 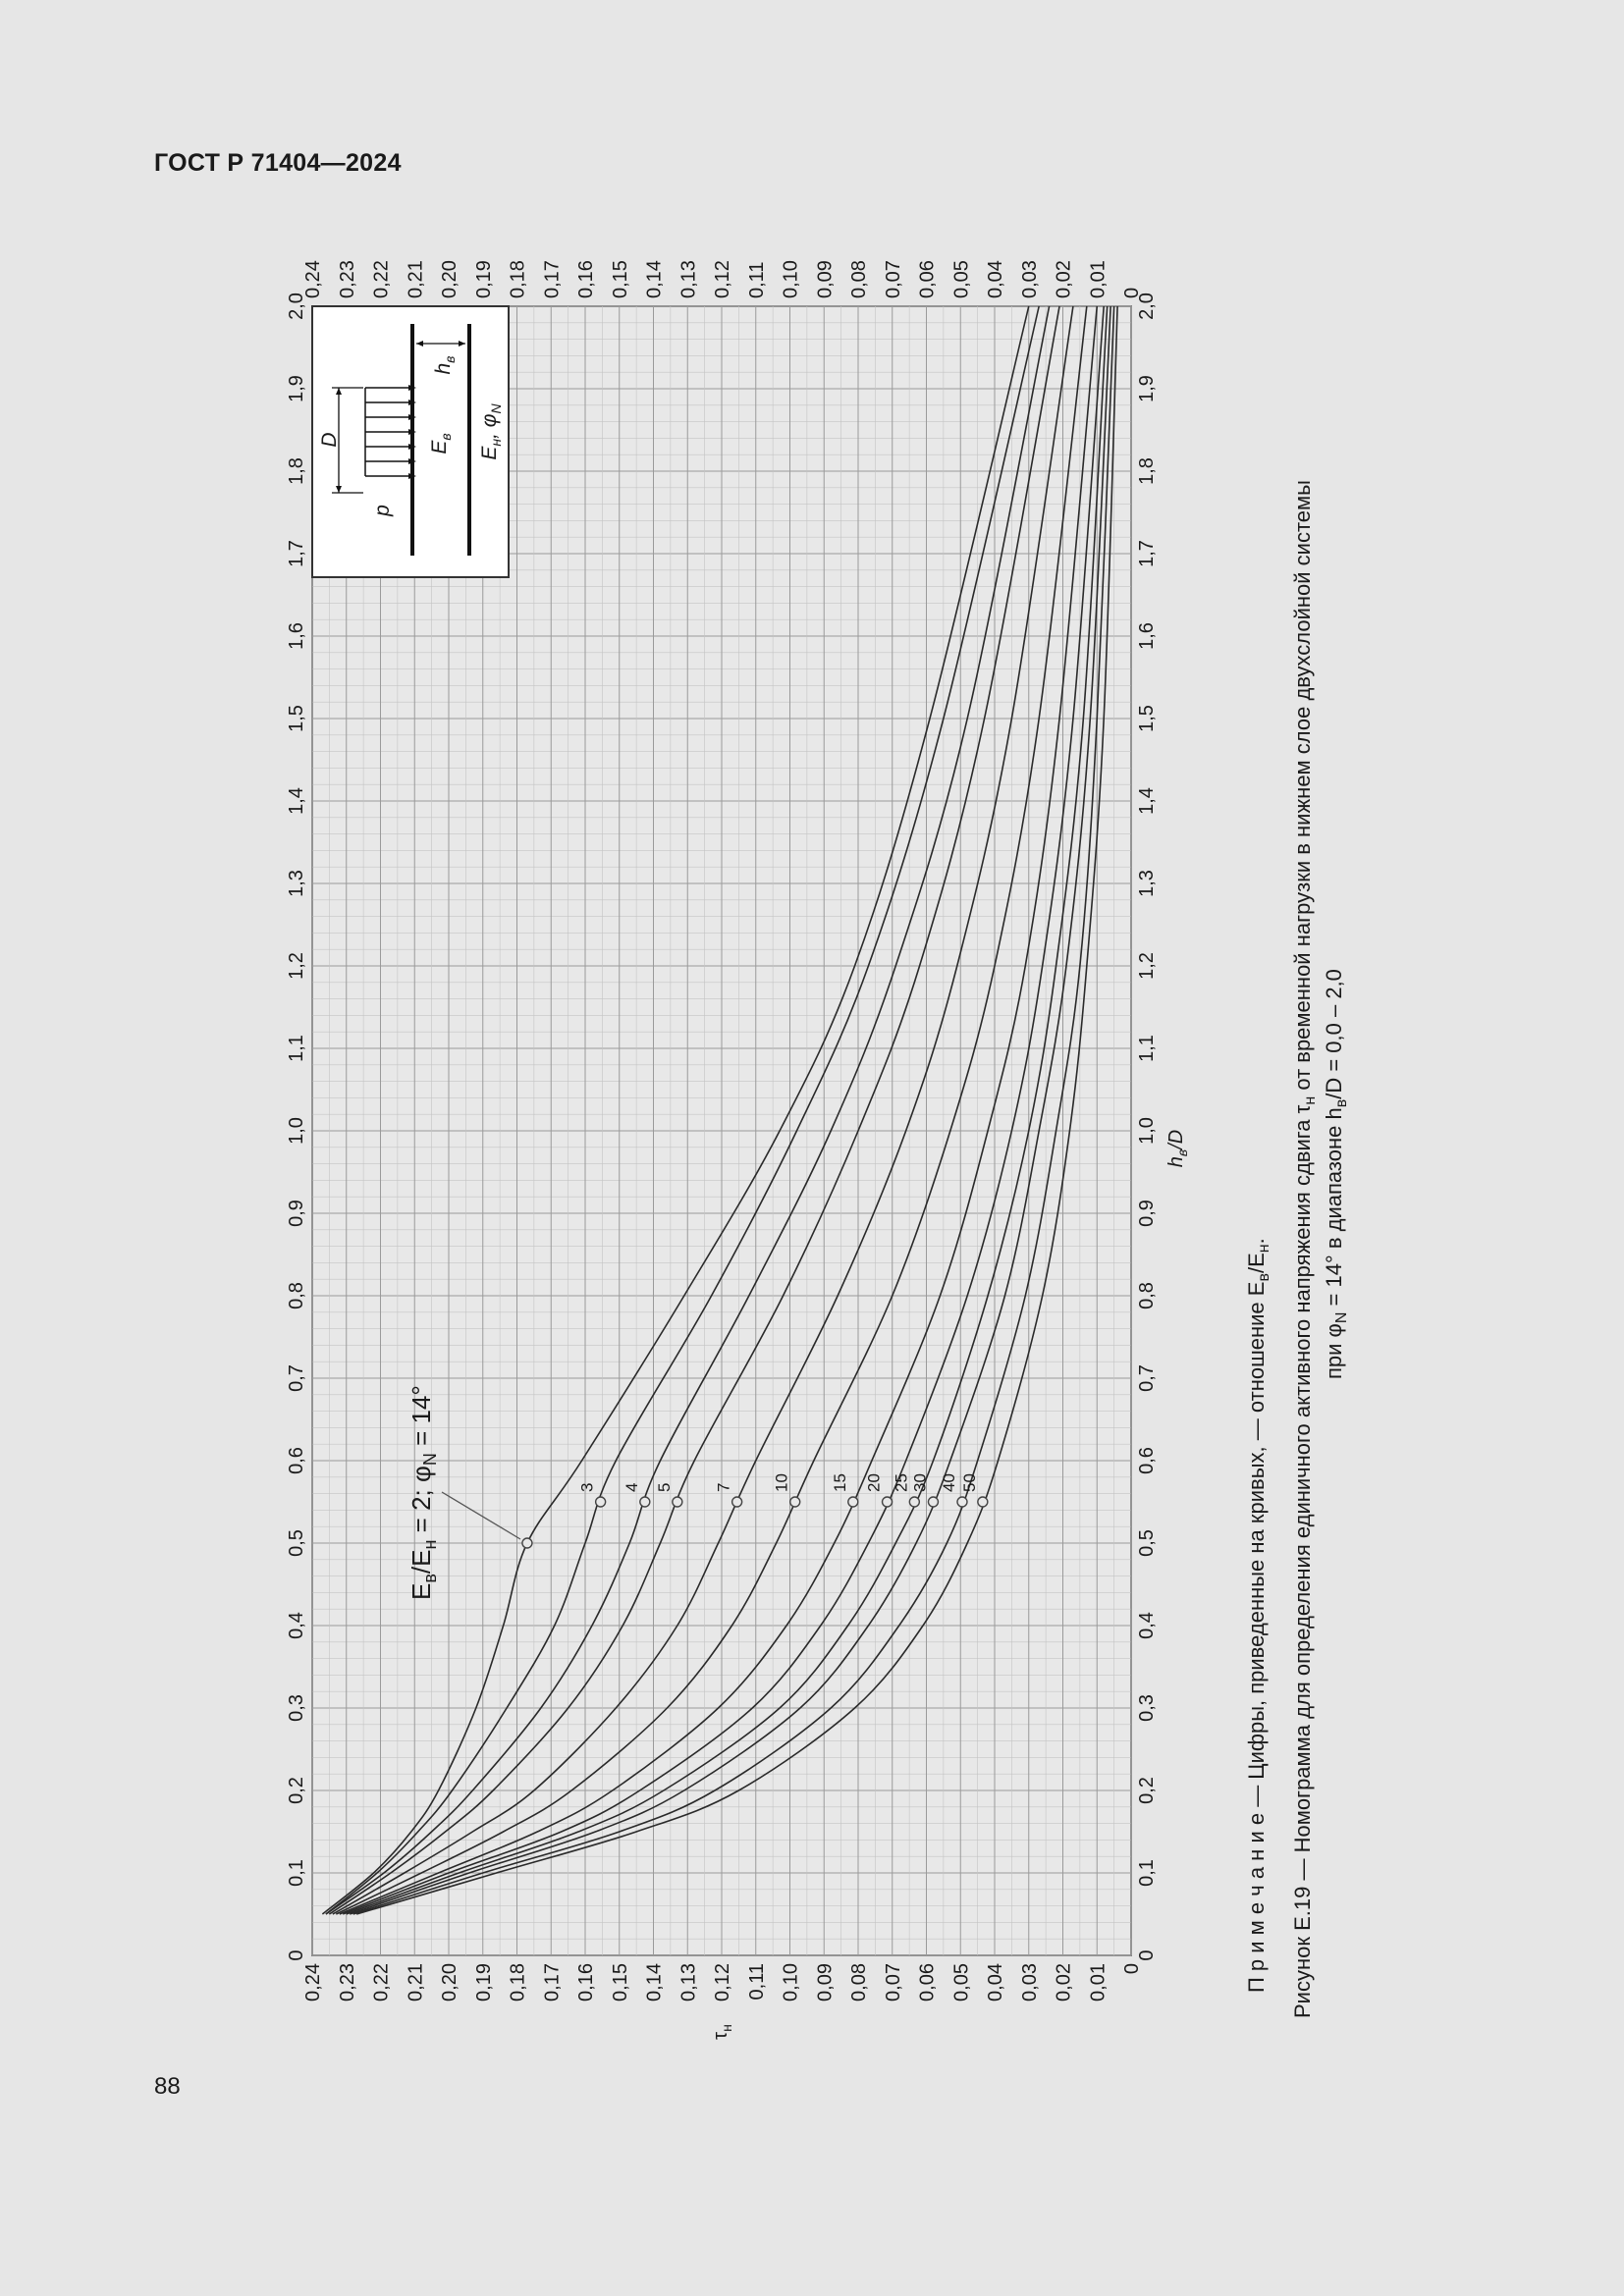 I want to click on y-tick-label: 0, so click(x=1132, y=293).